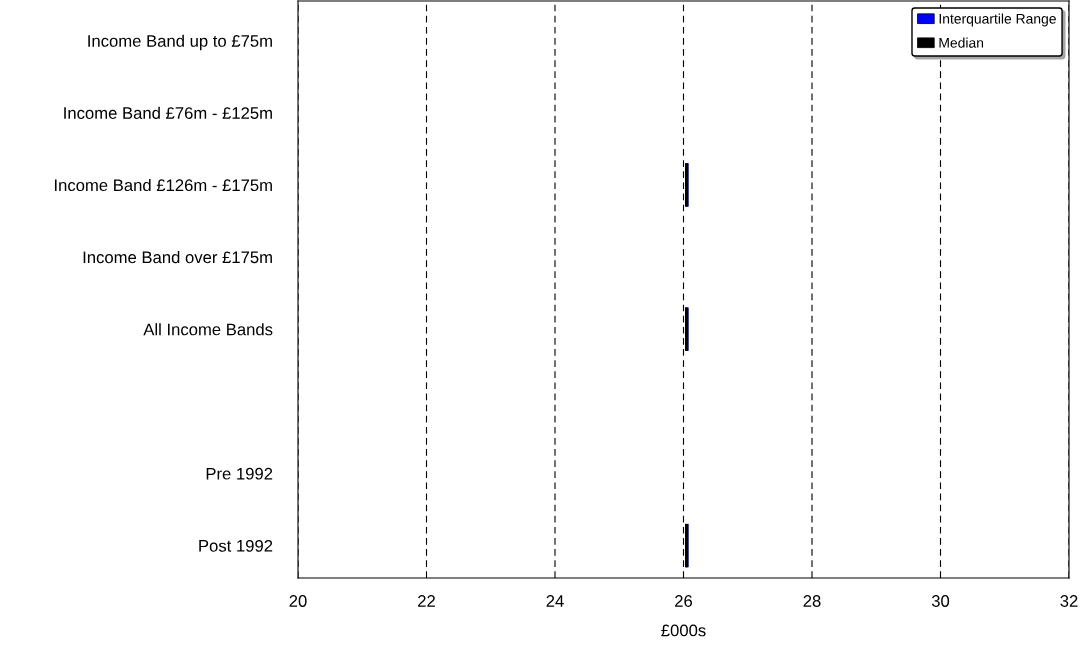 This screenshot has height=653, width=1089. What do you see at coordinates (1069, 601) in the screenshot?
I see `x-tick-label: 32` at bounding box center [1069, 601].